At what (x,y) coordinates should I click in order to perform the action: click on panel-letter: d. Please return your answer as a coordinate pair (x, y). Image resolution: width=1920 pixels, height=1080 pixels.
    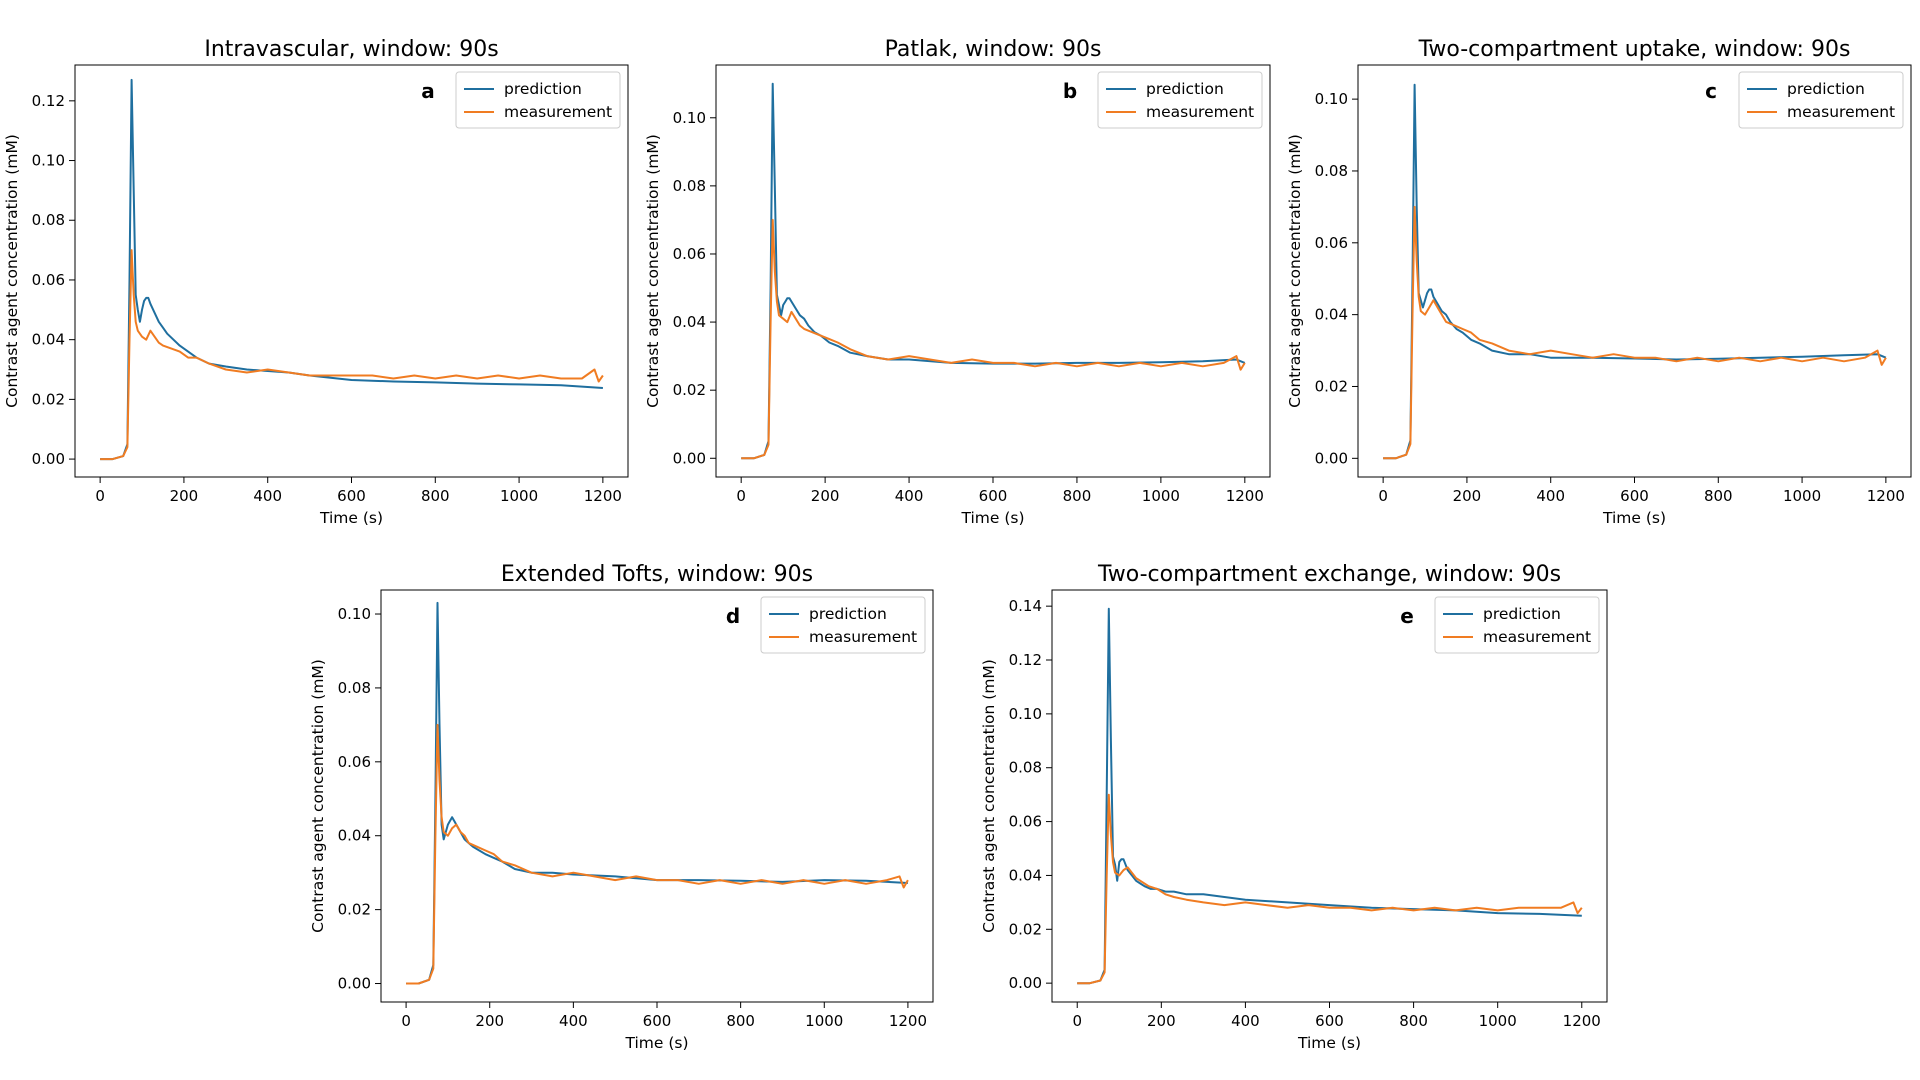
    Looking at the image, I should click on (733, 616).